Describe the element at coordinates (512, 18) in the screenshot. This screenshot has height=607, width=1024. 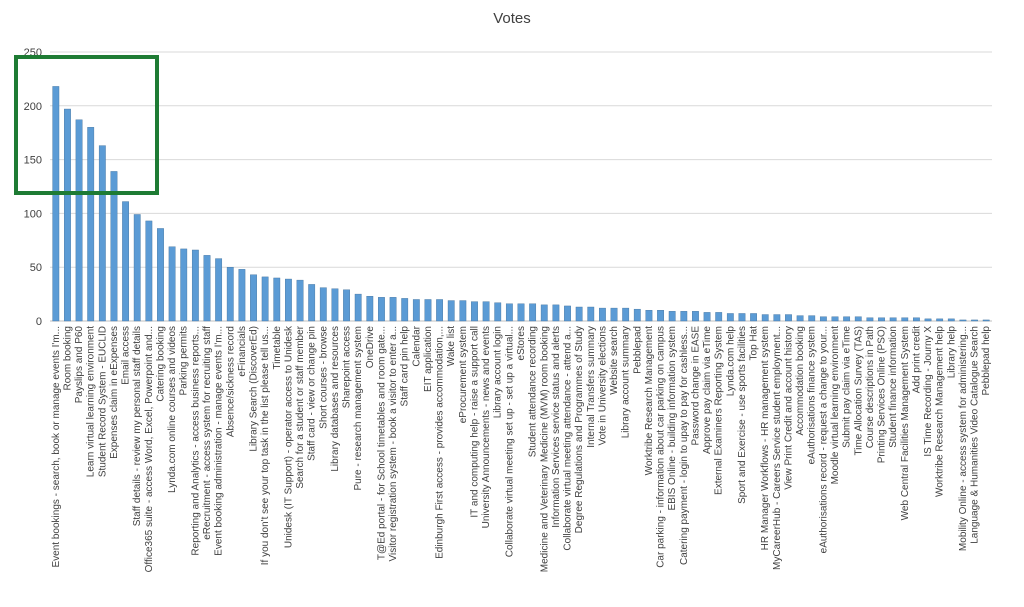
I see `chart-title: Votes` at that location.